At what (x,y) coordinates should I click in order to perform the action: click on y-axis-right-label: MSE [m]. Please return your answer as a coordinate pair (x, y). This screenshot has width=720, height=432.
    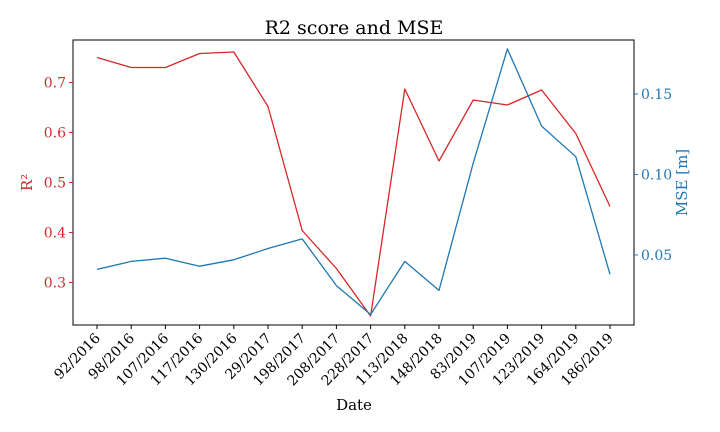
    Looking at the image, I should click on (682, 182).